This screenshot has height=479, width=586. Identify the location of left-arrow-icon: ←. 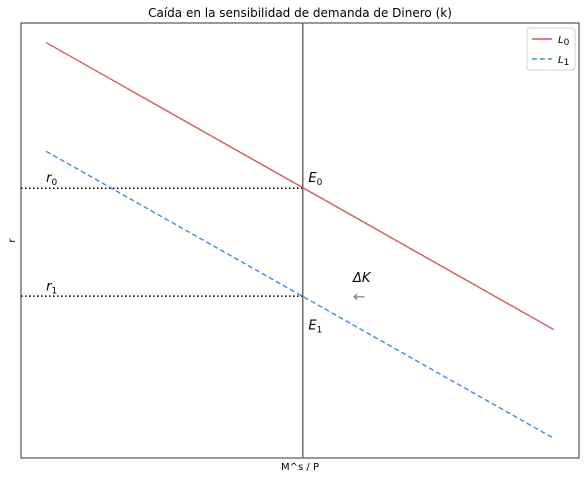
(359, 296).